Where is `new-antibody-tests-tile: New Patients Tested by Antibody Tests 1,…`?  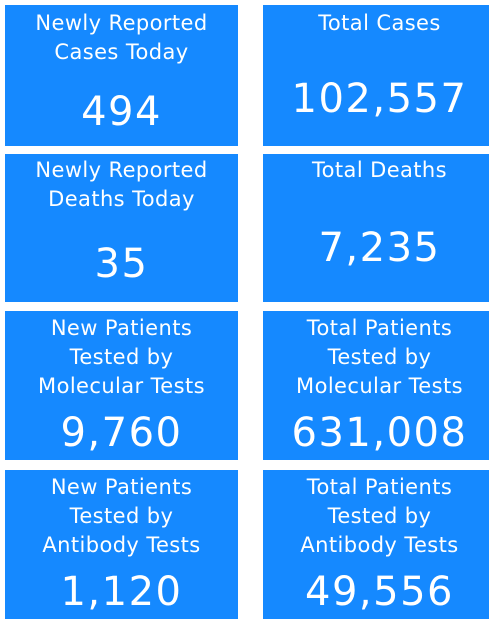
new-antibody-tests-tile: New Patients Tested by Antibody Tests 1,… is located at coordinates (121, 544).